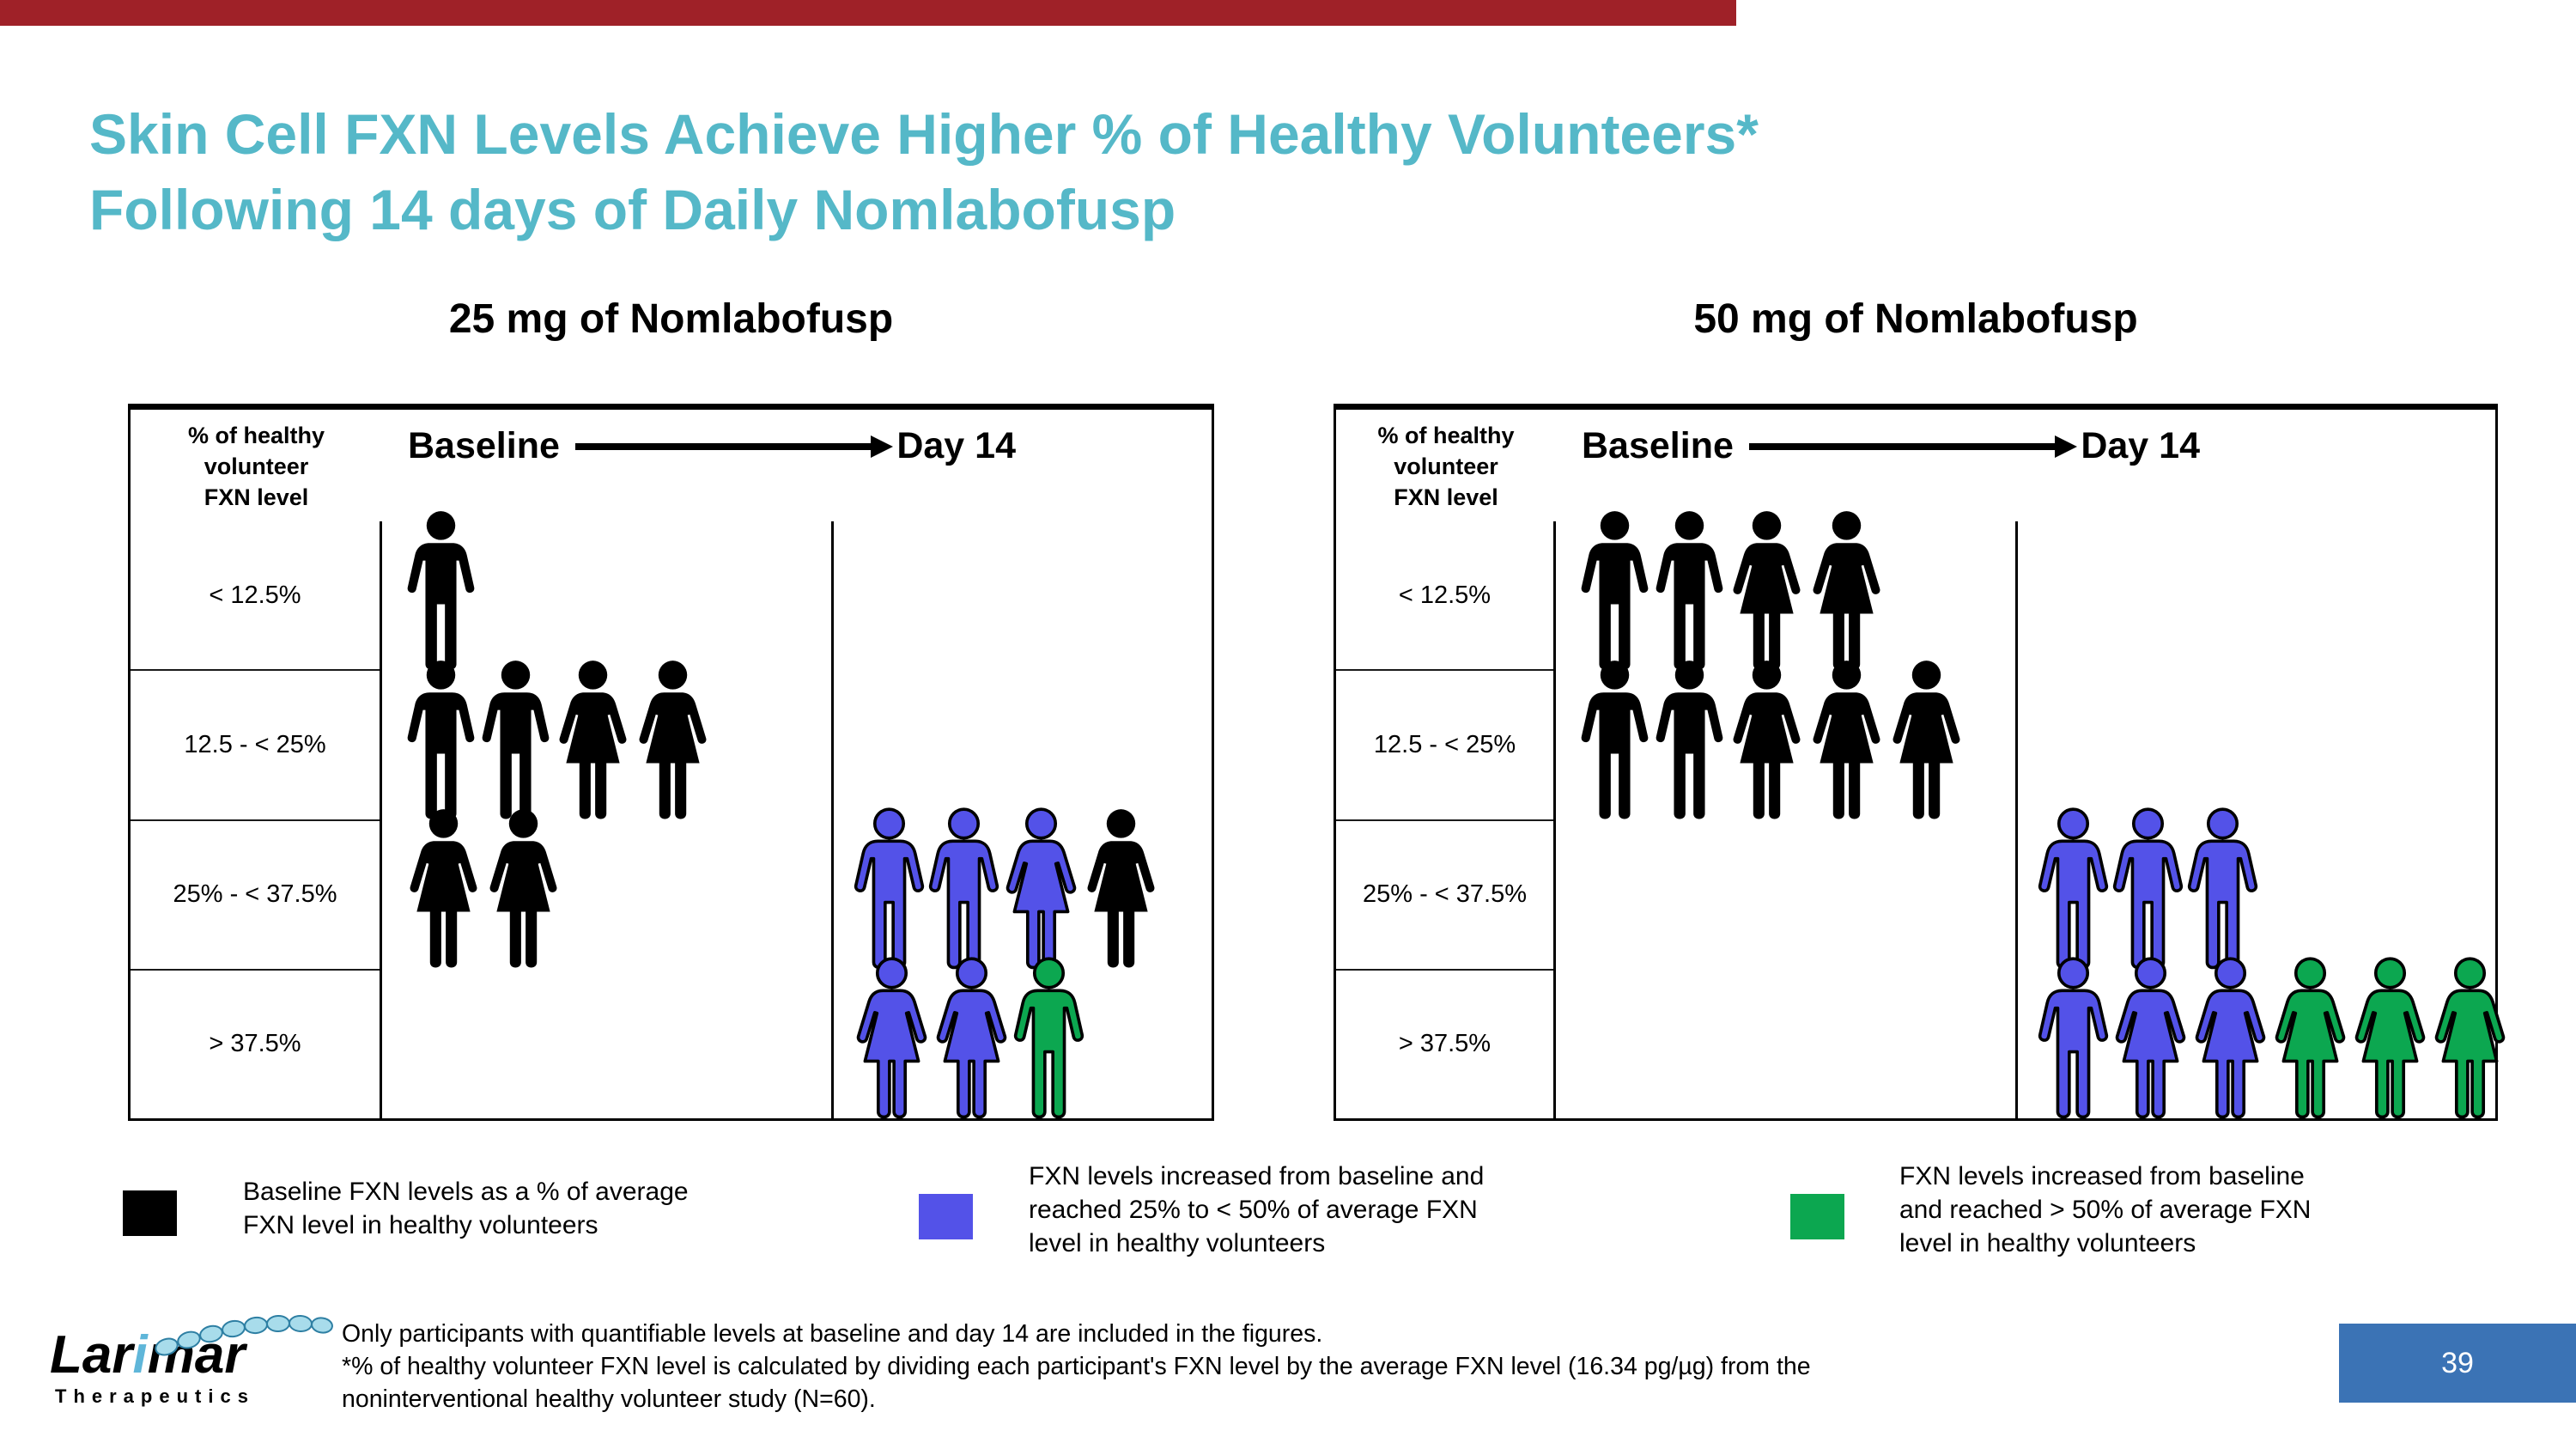 The width and height of the screenshot is (2576, 1449). I want to click on person-icon-green-female, so click(2390, 1038).